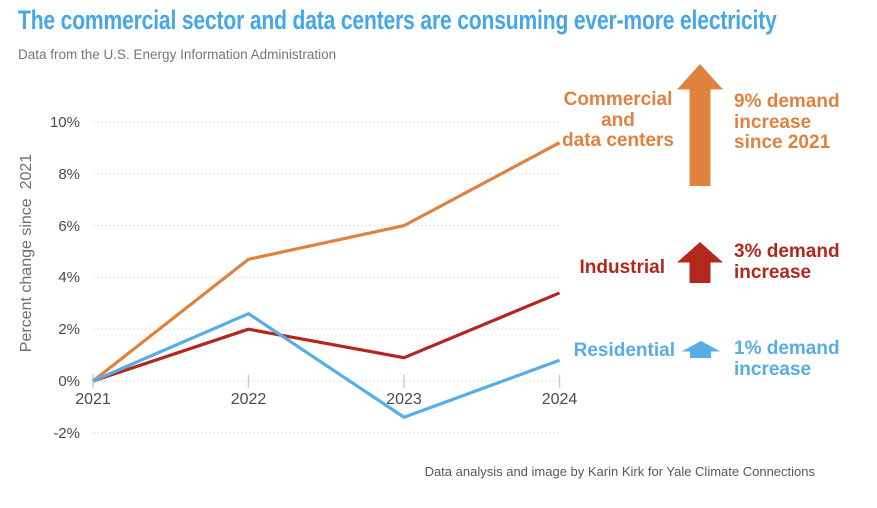 The height and width of the screenshot is (508, 877). Describe the element at coordinates (787, 359) in the screenshot. I see `residential-demand-note: 1% demand increase` at that location.